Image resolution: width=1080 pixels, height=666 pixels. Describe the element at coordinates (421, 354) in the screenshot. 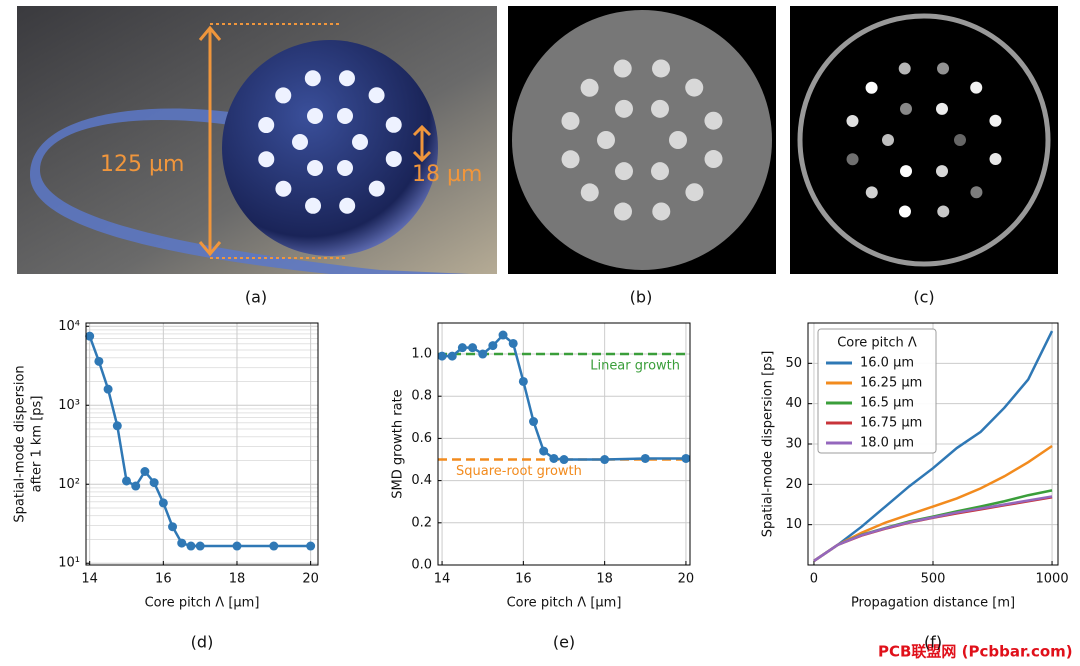

I see `y-tick-label: 1.0` at that location.